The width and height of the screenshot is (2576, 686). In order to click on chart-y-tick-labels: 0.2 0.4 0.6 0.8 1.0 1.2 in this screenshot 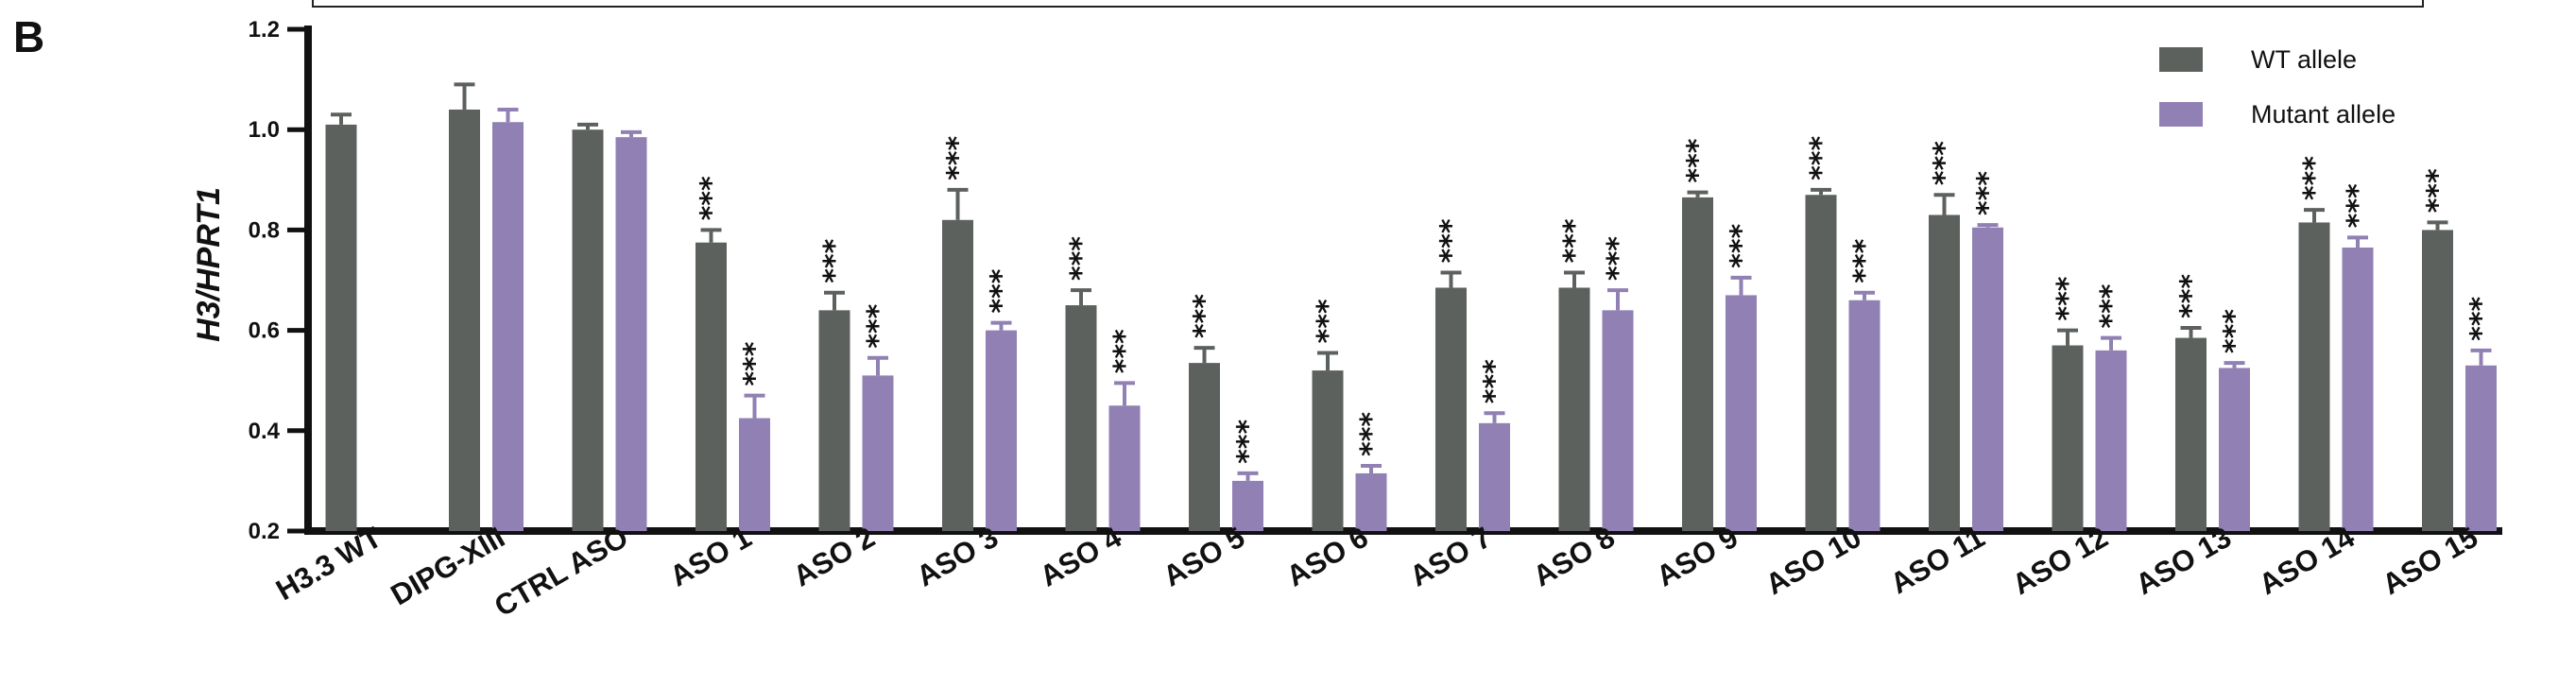, I will do `click(265, 280)`.